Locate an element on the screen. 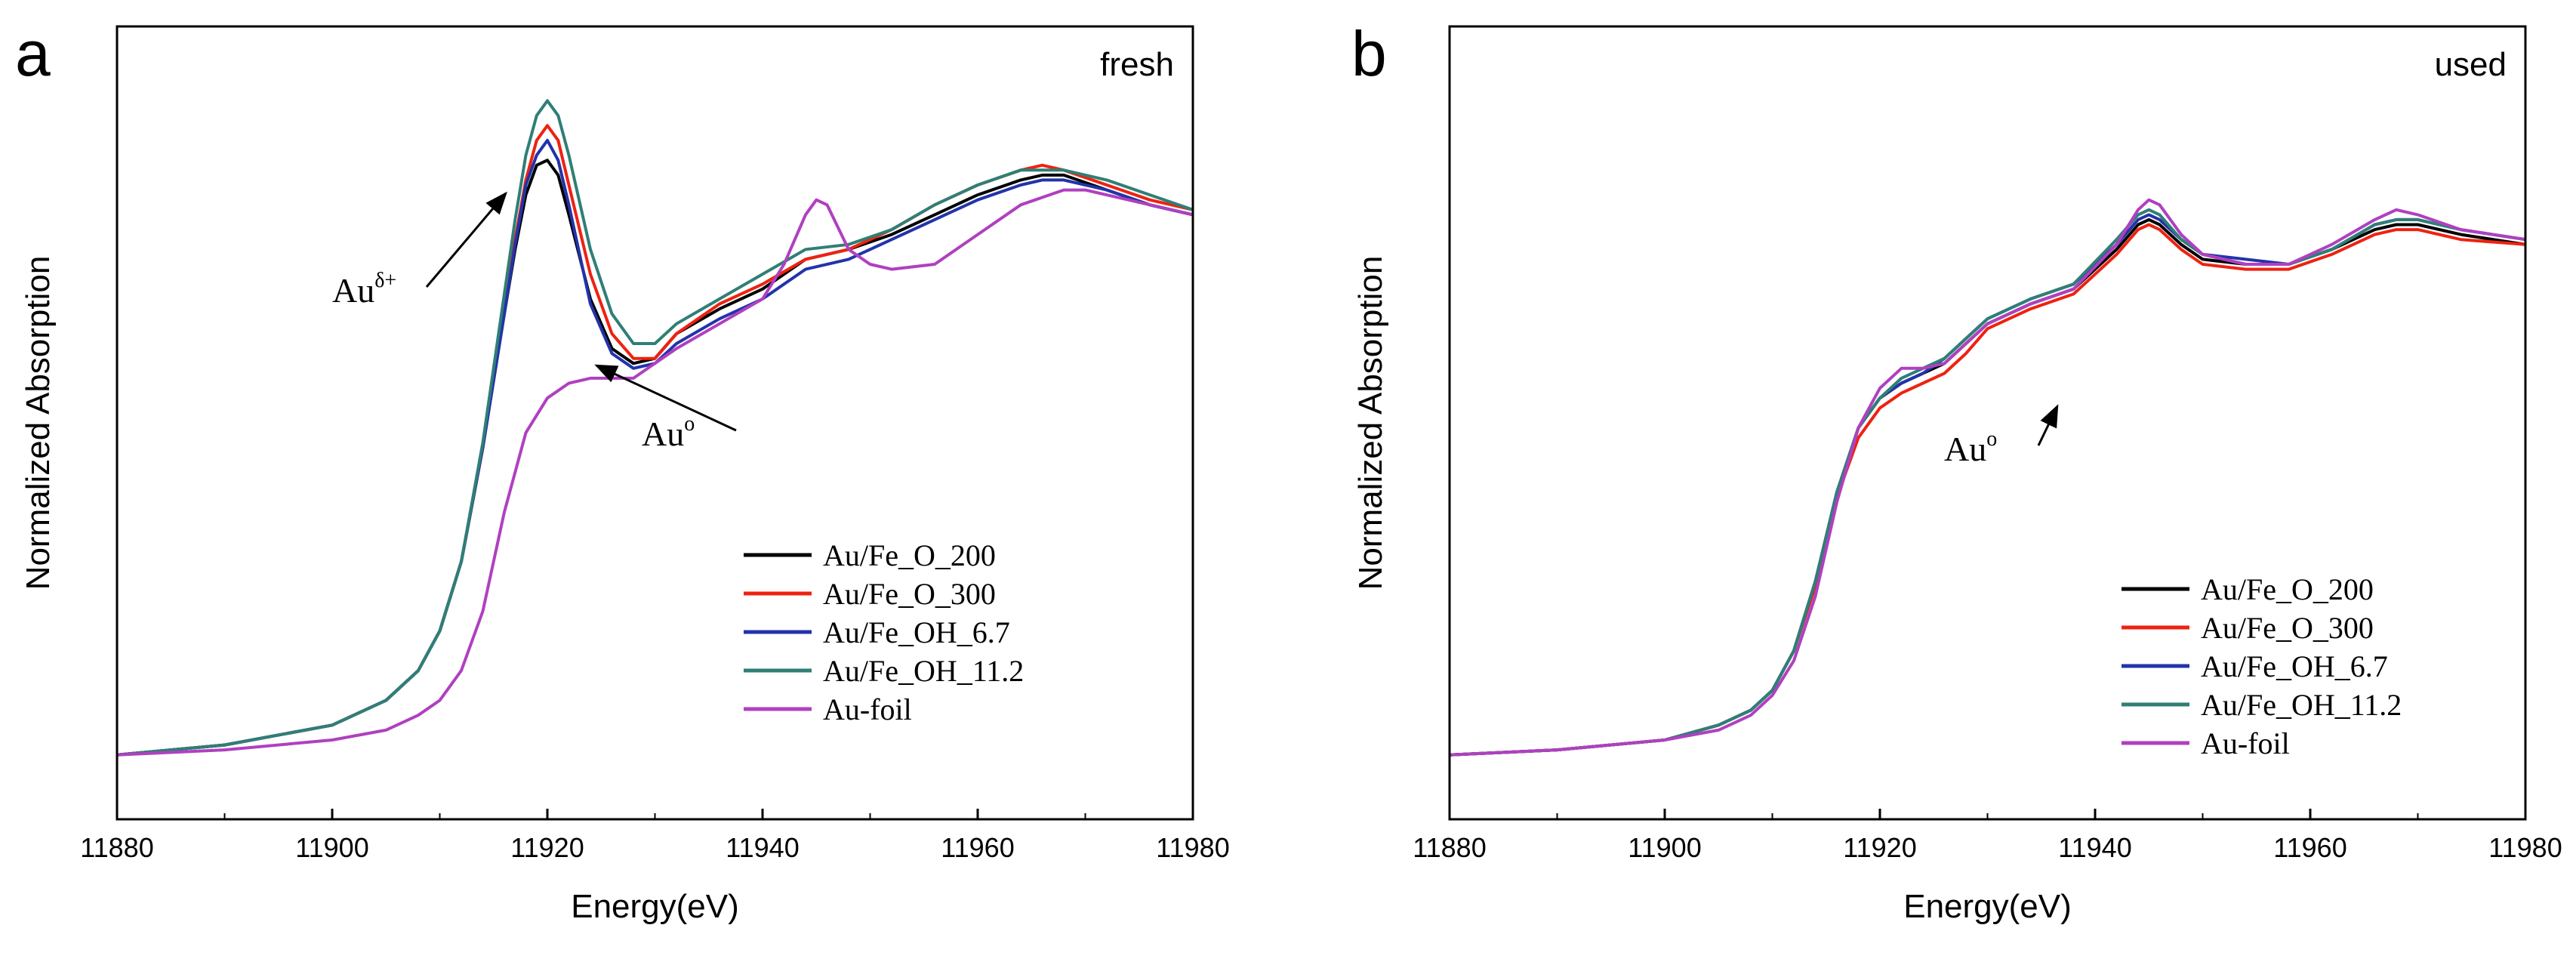 The height and width of the screenshot is (965, 2576). condition-label: used is located at coordinates (2471, 64).